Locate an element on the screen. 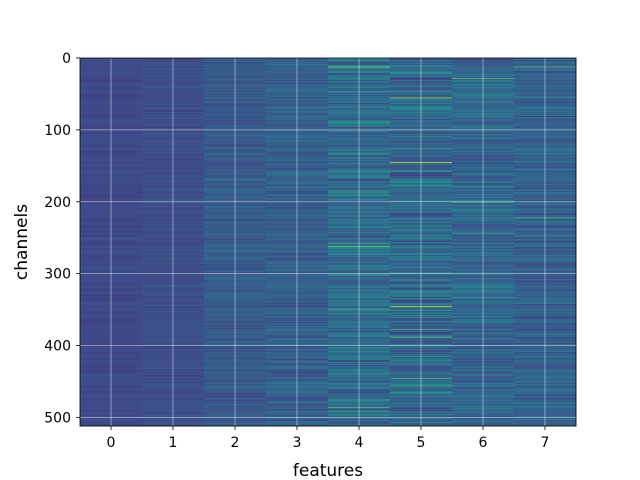 This screenshot has height=480, width=640. y-tick-label: 400 is located at coordinates (57, 347).